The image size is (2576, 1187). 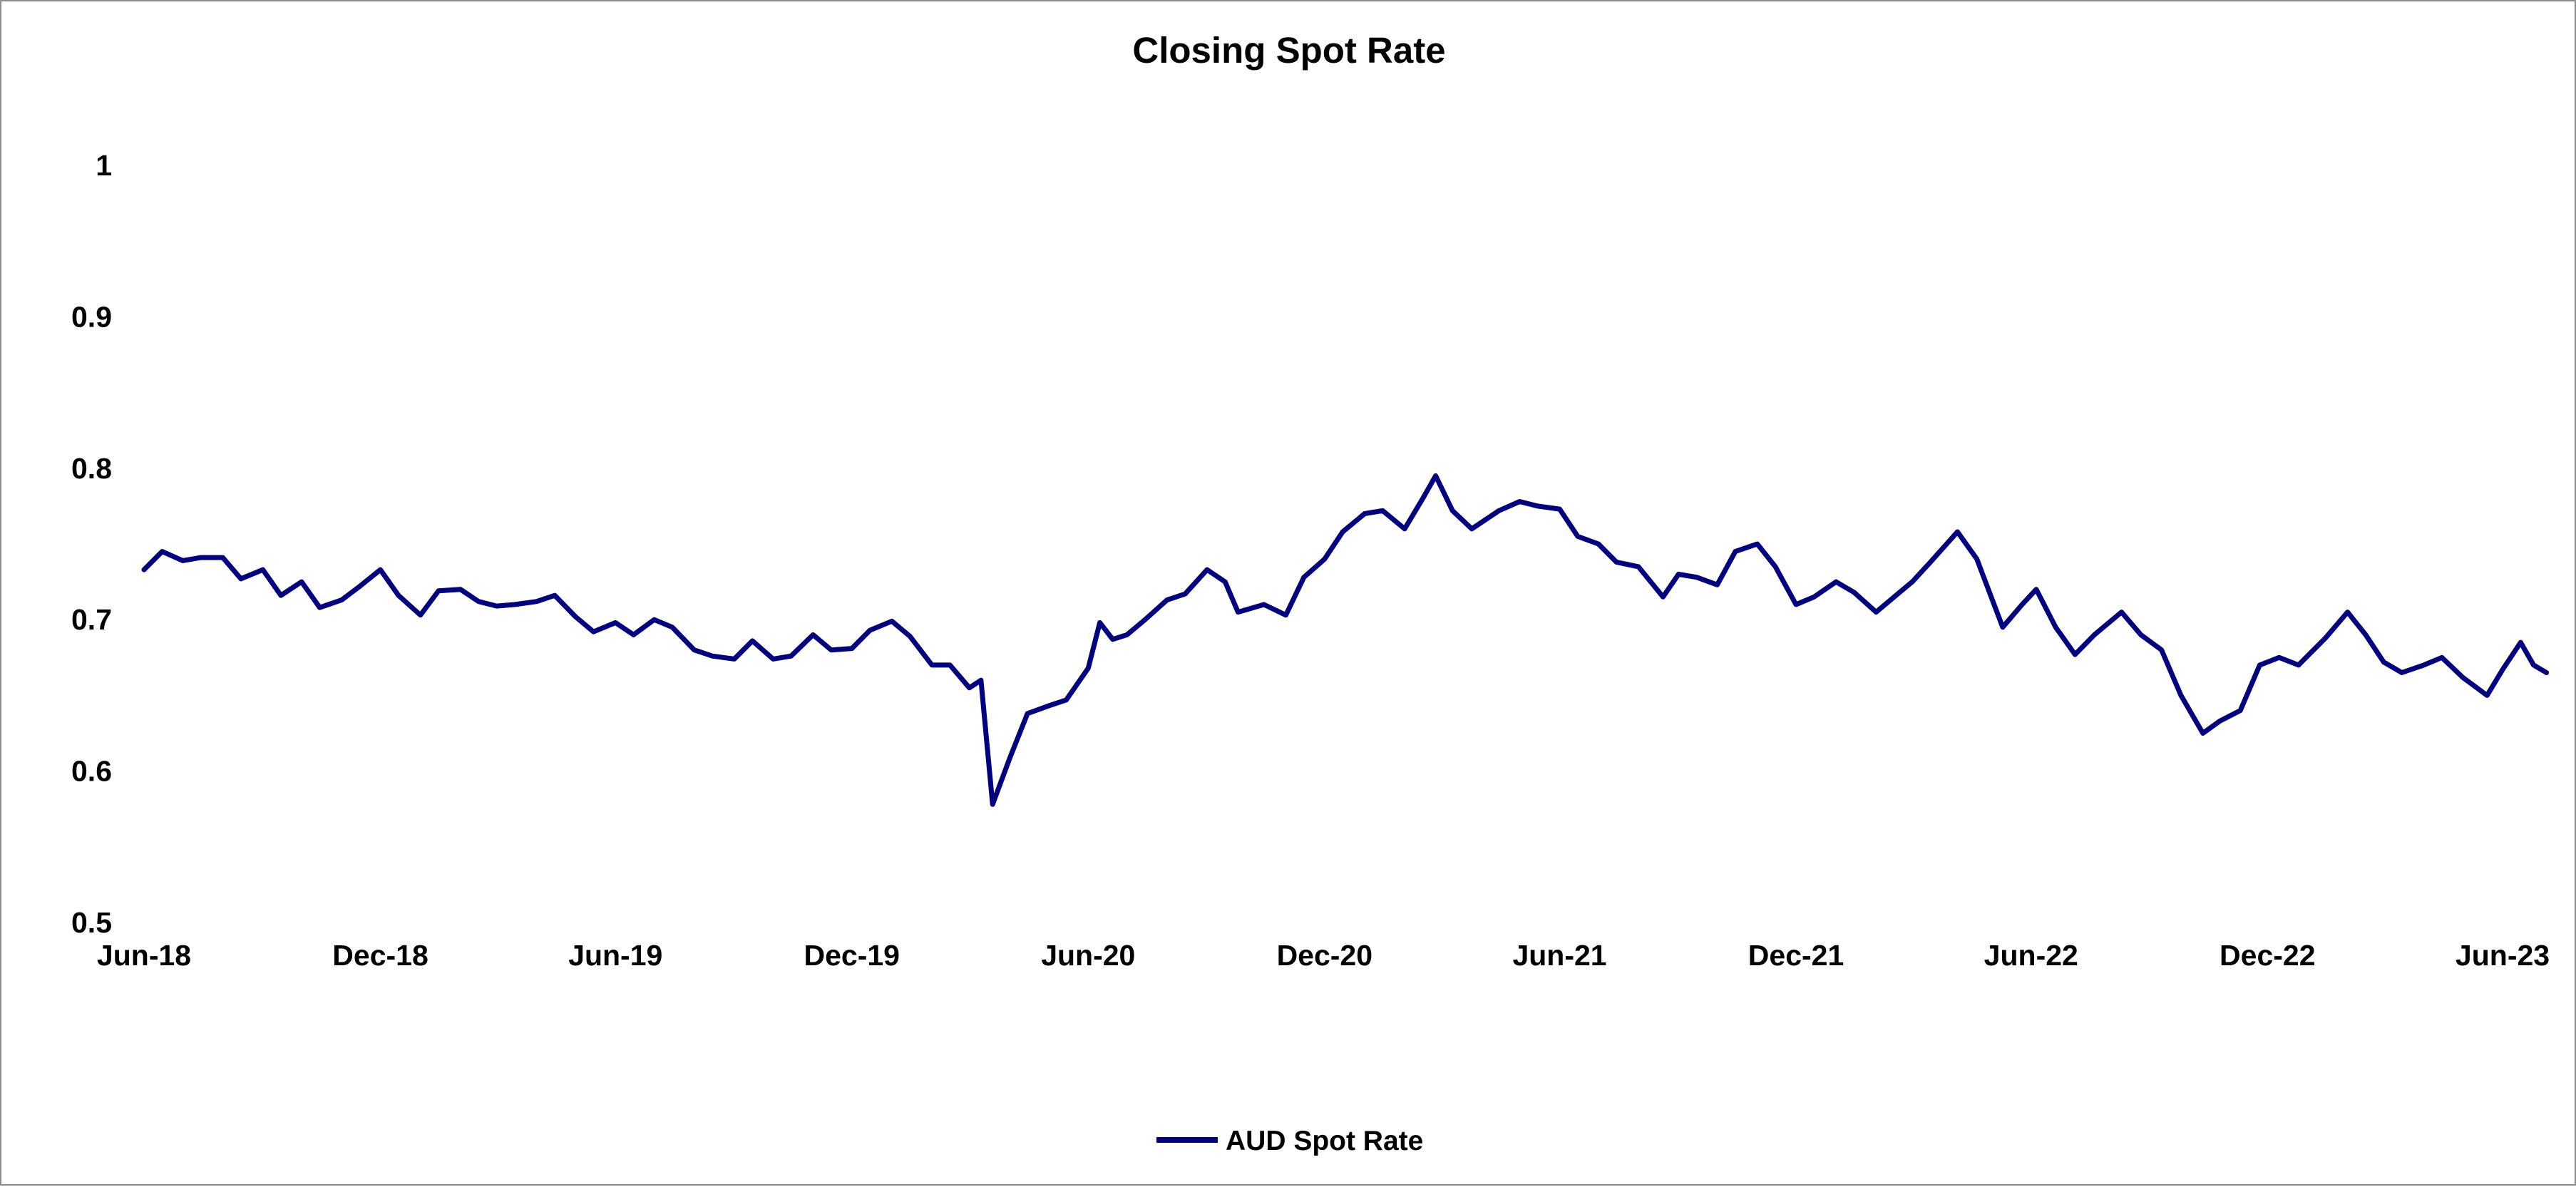 I want to click on y-tick-label: 1, so click(x=104, y=165).